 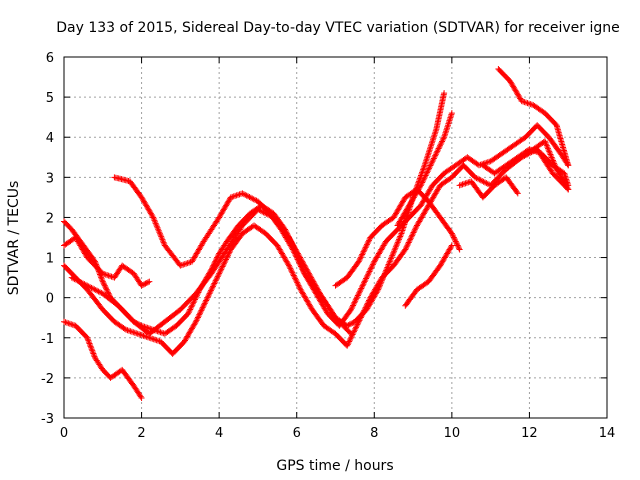 I want to click on y-tick-label: 2, so click(x=50, y=218).